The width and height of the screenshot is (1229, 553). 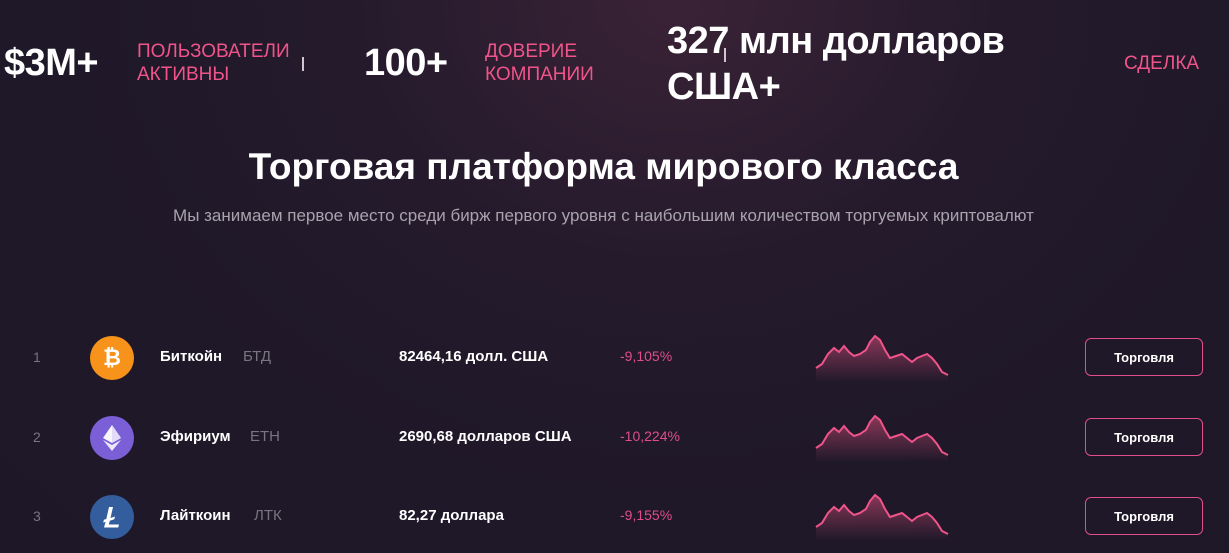 I want to click on coin-name: Биткойн, so click(x=191, y=356).